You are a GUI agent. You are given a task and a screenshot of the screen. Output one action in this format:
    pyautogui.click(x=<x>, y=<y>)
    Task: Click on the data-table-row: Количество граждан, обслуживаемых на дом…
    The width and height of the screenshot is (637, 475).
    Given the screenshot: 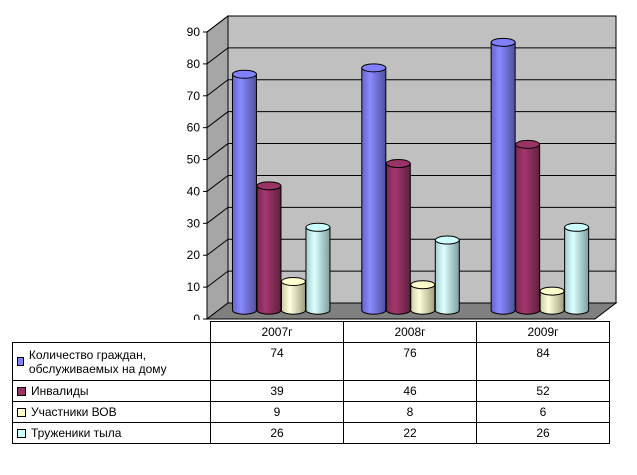 What is the action you would take?
    pyautogui.click(x=311, y=361)
    